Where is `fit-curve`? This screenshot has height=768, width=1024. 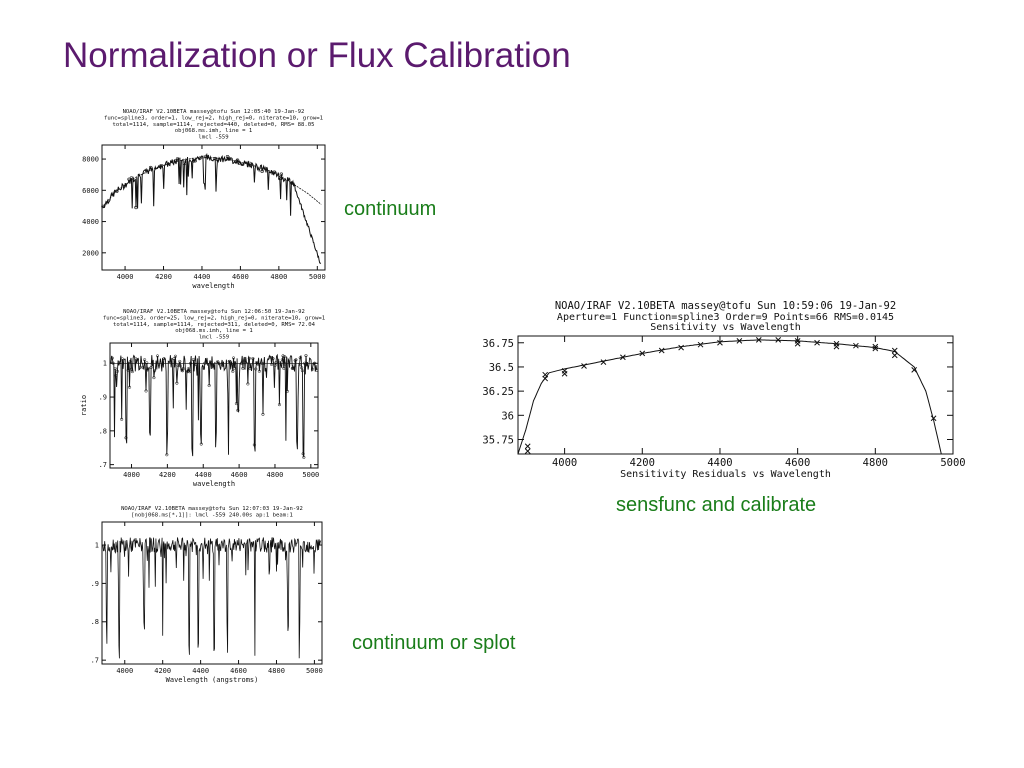 fit-curve is located at coordinates (211, 182).